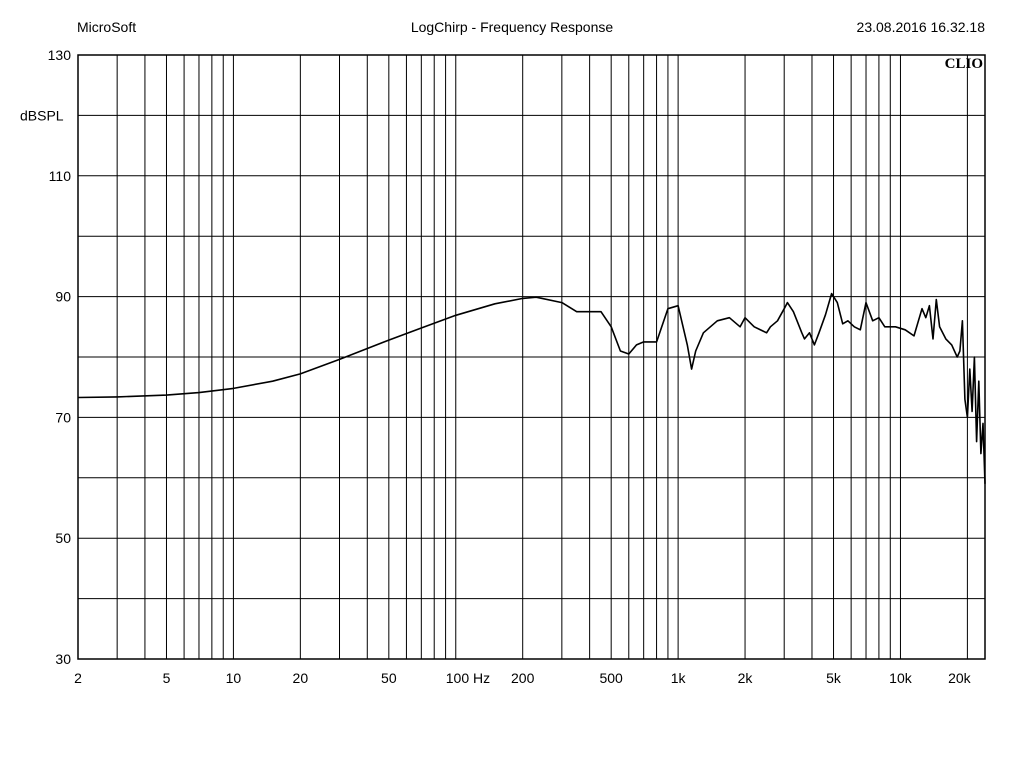 This screenshot has height=768, width=1024. What do you see at coordinates (834, 678) in the screenshot?
I see `x-tick-label: 5k` at bounding box center [834, 678].